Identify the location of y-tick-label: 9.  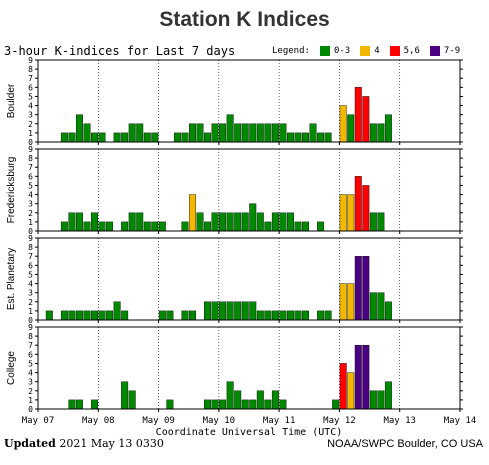
(30, 149).